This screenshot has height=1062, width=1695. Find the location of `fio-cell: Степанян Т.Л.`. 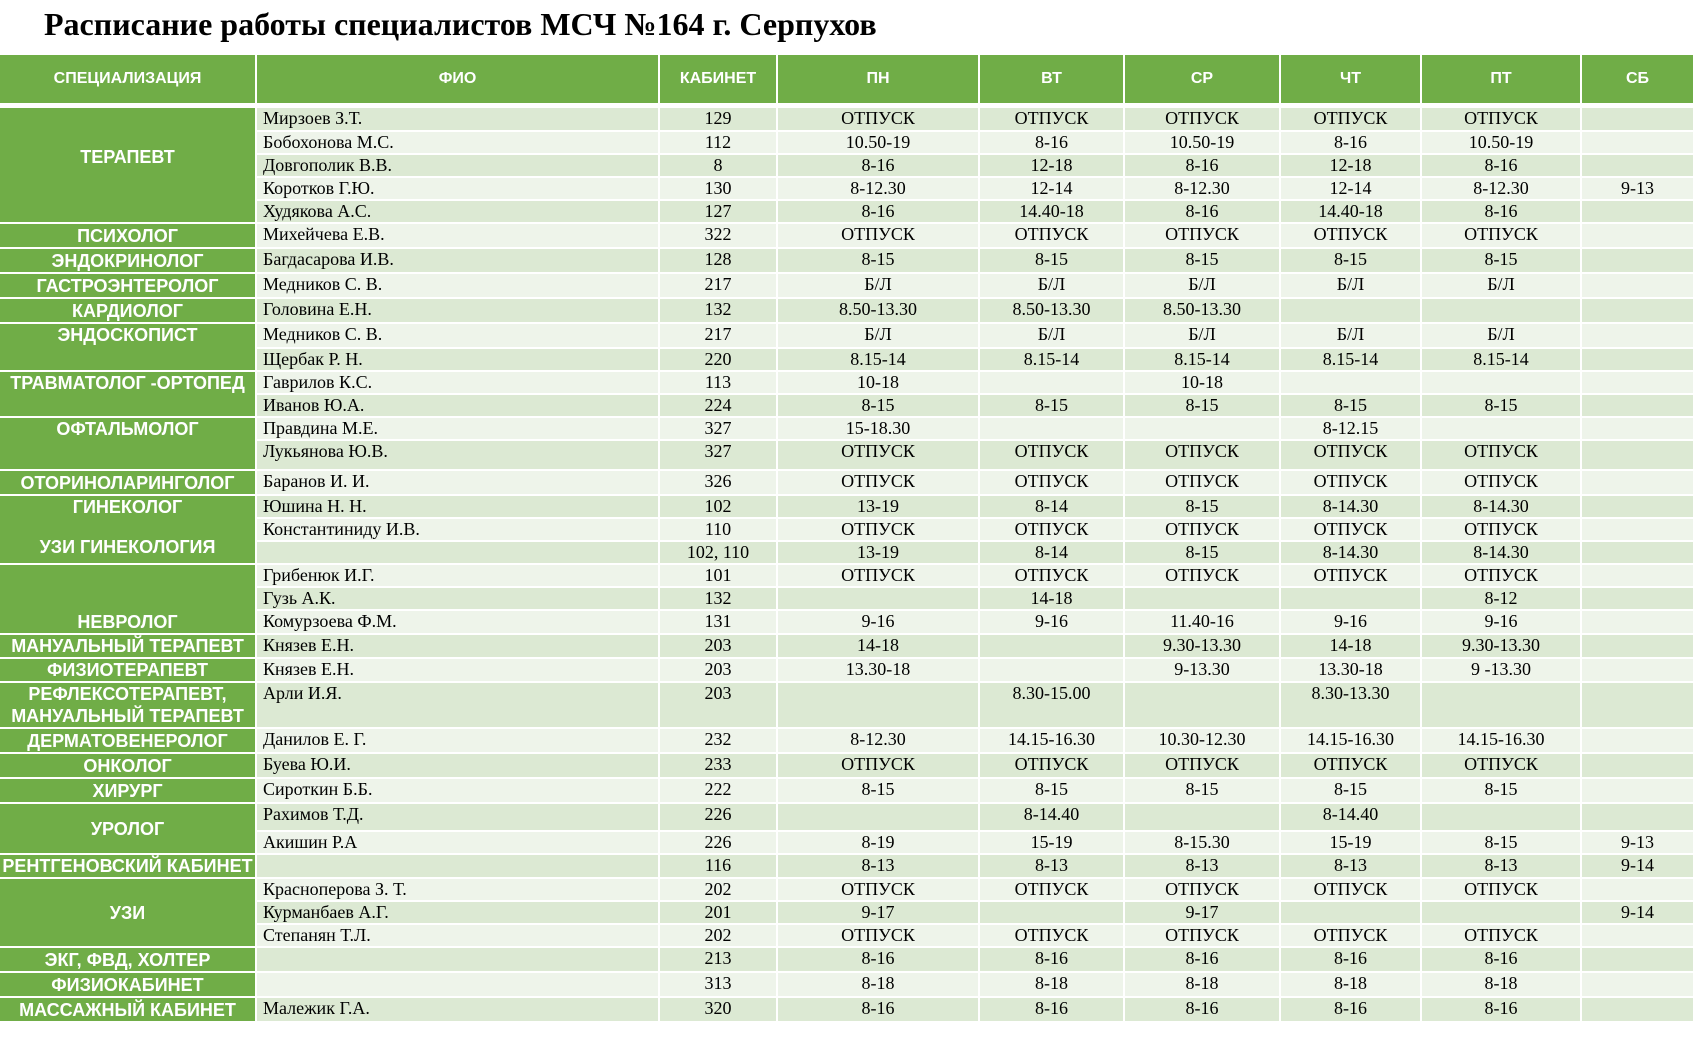

fio-cell: Степанян Т.Л. is located at coordinates (458, 936).